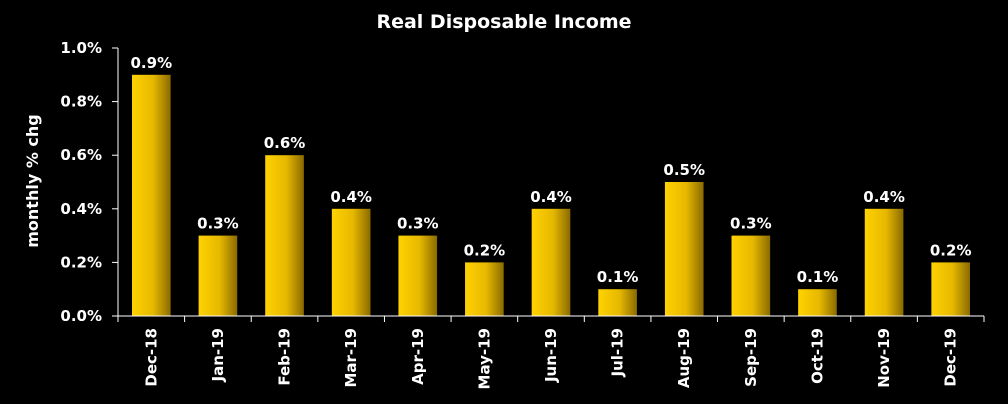 This screenshot has height=404, width=1008. Describe the element at coordinates (81, 262) in the screenshot. I see `y-tick-label: 0.2%` at that location.